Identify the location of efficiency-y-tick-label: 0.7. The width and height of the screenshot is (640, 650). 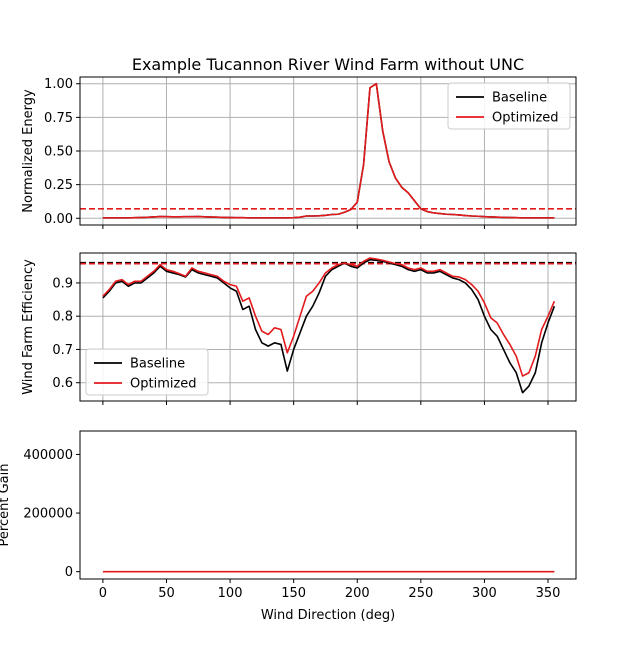
(62, 350).